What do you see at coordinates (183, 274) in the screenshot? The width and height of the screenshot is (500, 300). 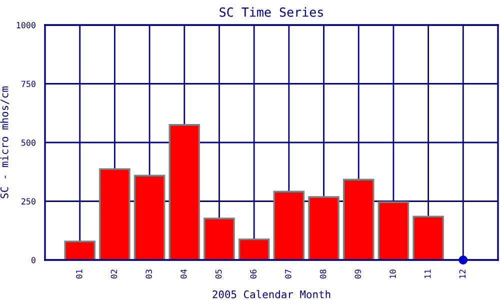 I see `x-tick-label: 04` at bounding box center [183, 274].